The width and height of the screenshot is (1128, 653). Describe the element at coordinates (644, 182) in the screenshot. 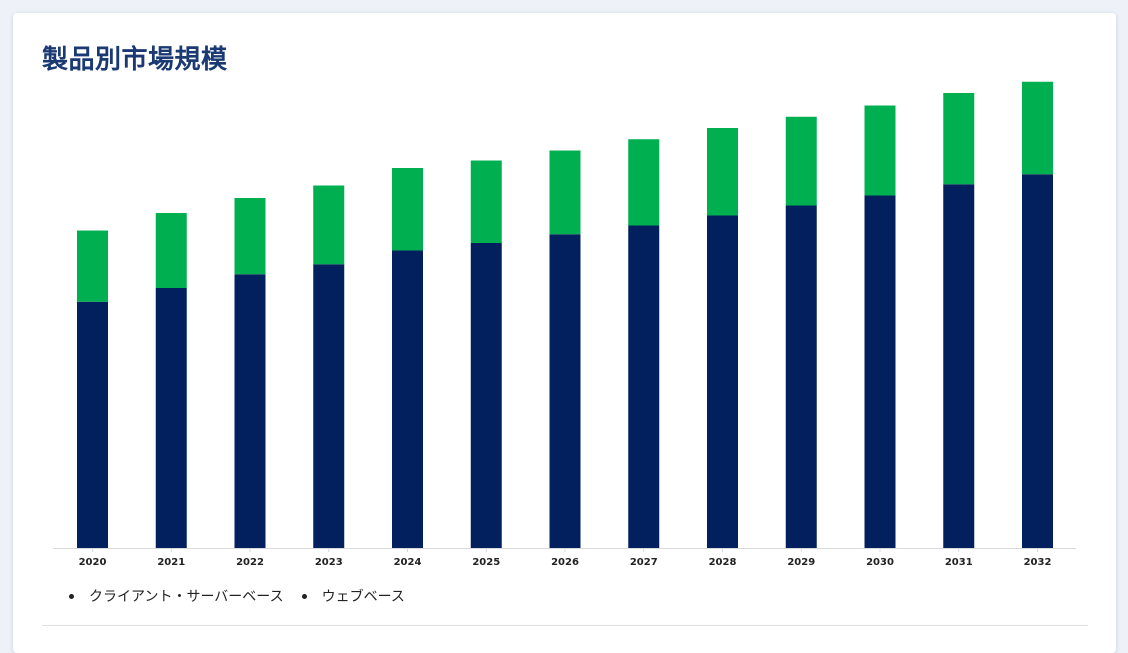

I see `bar-2027-web-based` at that location.